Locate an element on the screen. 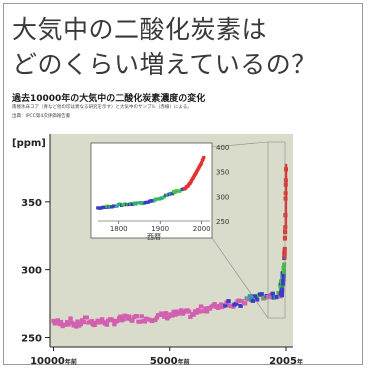 The image size is (368, 370). y-tick-label: 300 is located at coordinates (31, 271).